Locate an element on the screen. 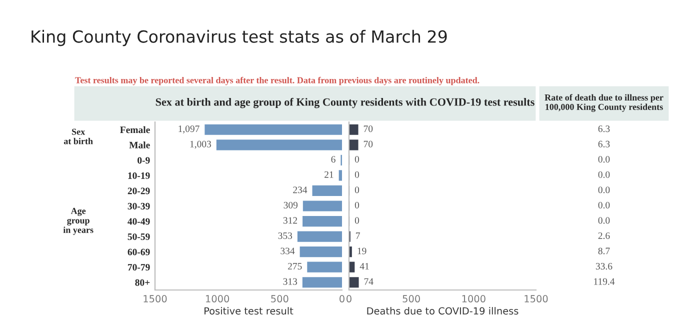 The height and width of the screenshot is (324, 694). y-tick-label: 70-79 is located at coordinates (139, 267).